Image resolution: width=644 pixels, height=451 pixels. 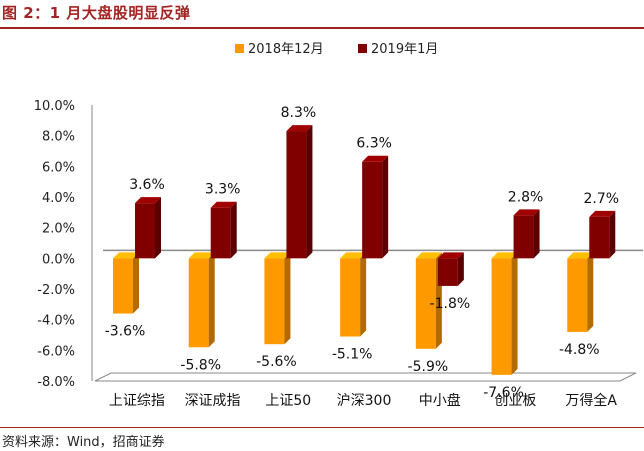 I want to click on bar: 3.6%, so click(x=147, y=218).